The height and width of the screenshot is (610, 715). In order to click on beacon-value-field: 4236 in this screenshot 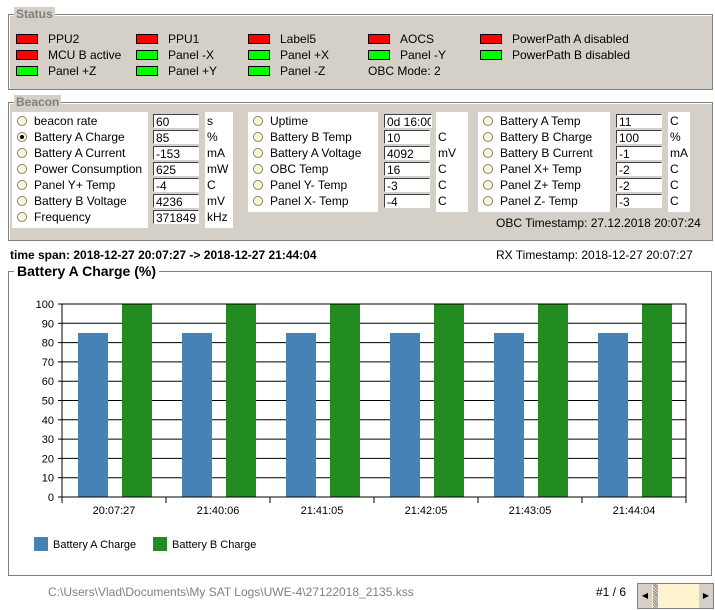, I will do `click(176, 201)`.